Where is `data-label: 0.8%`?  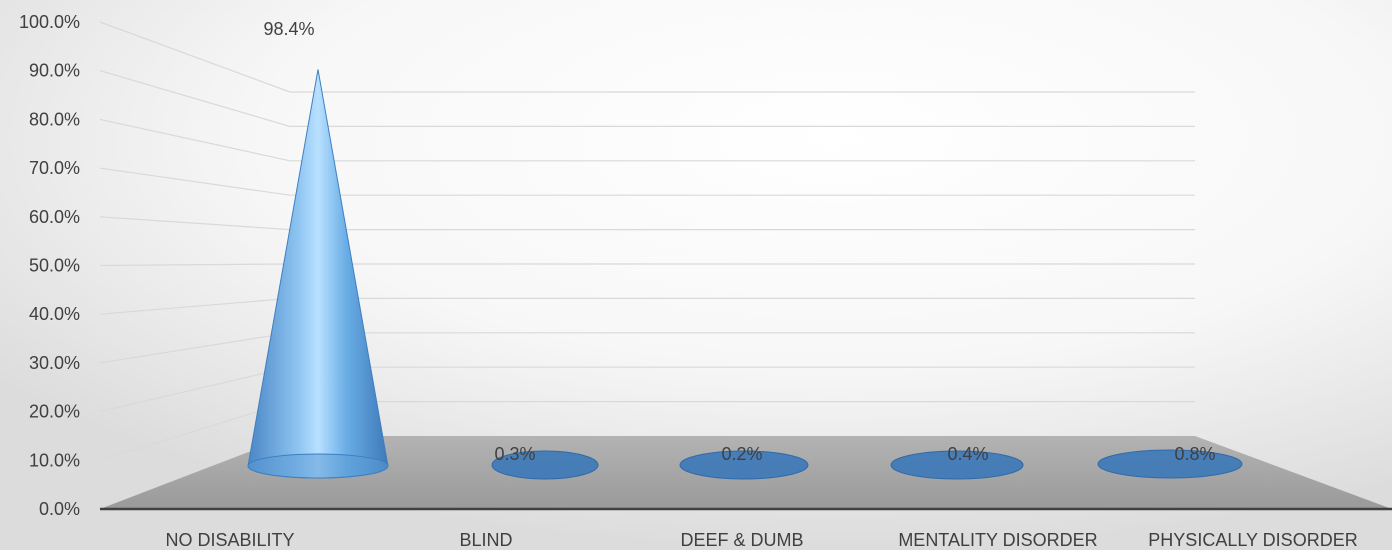 data-label: 0.8% is located at coordinates (1194, 454).